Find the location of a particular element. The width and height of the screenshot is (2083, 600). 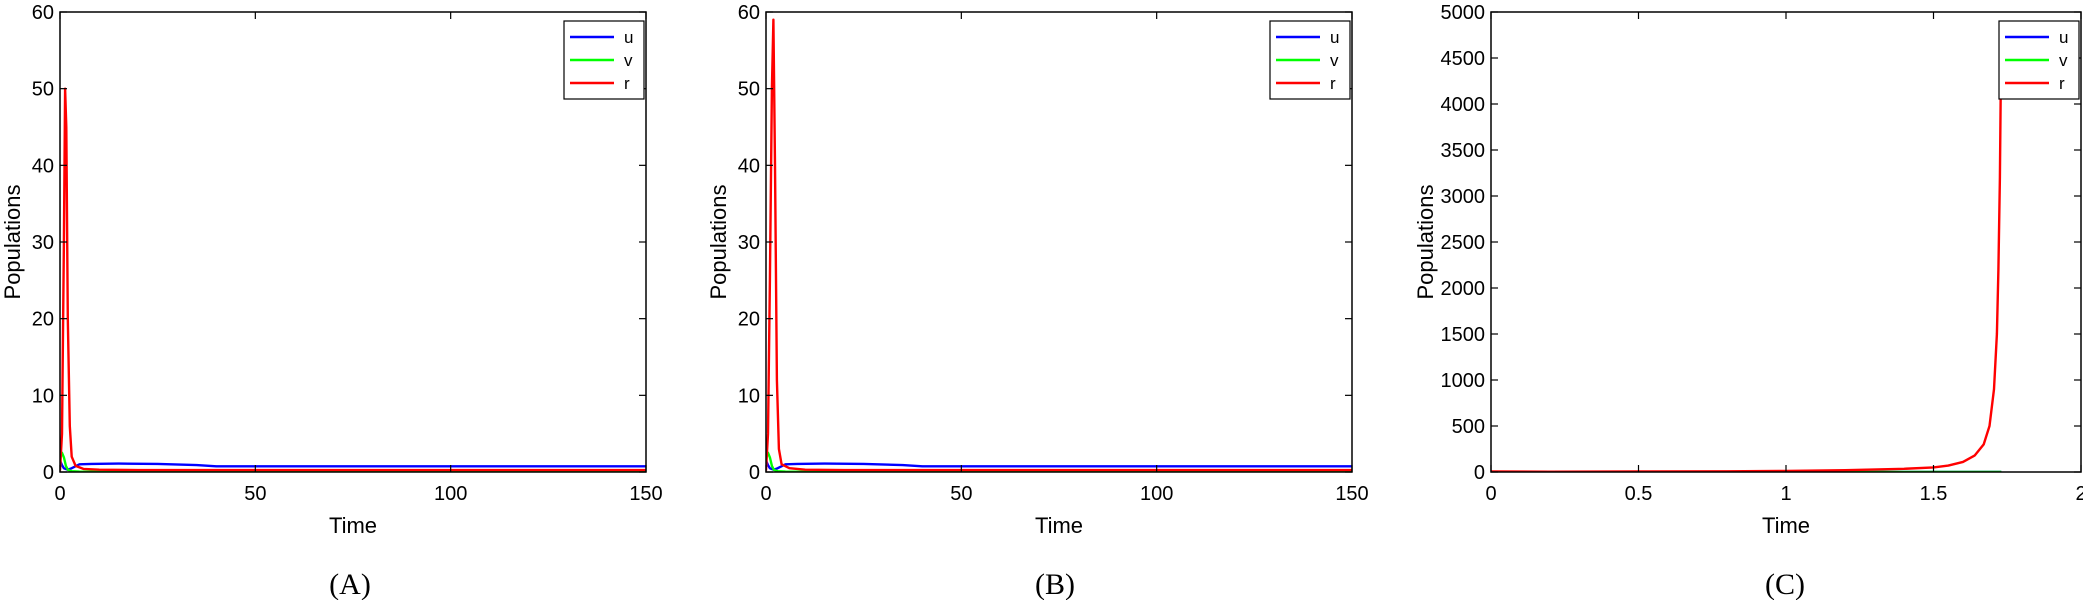

y-tick-label: 500 is located at coordinates (1468, 427).